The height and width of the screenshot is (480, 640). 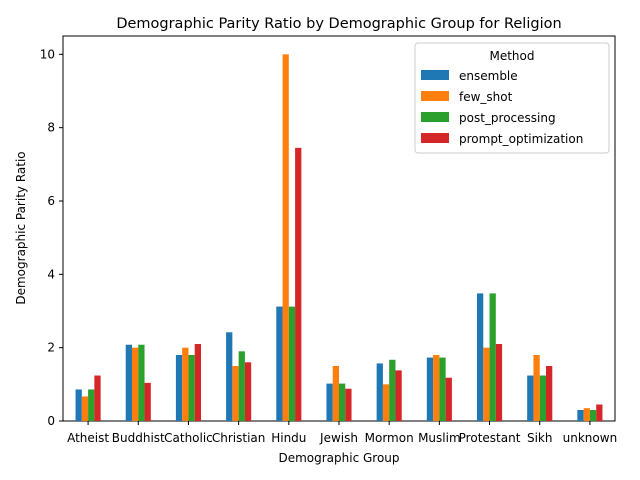 I want to click on y-axis-ticks: 0 2 4 6 8 10, so click(x=51, y=237).